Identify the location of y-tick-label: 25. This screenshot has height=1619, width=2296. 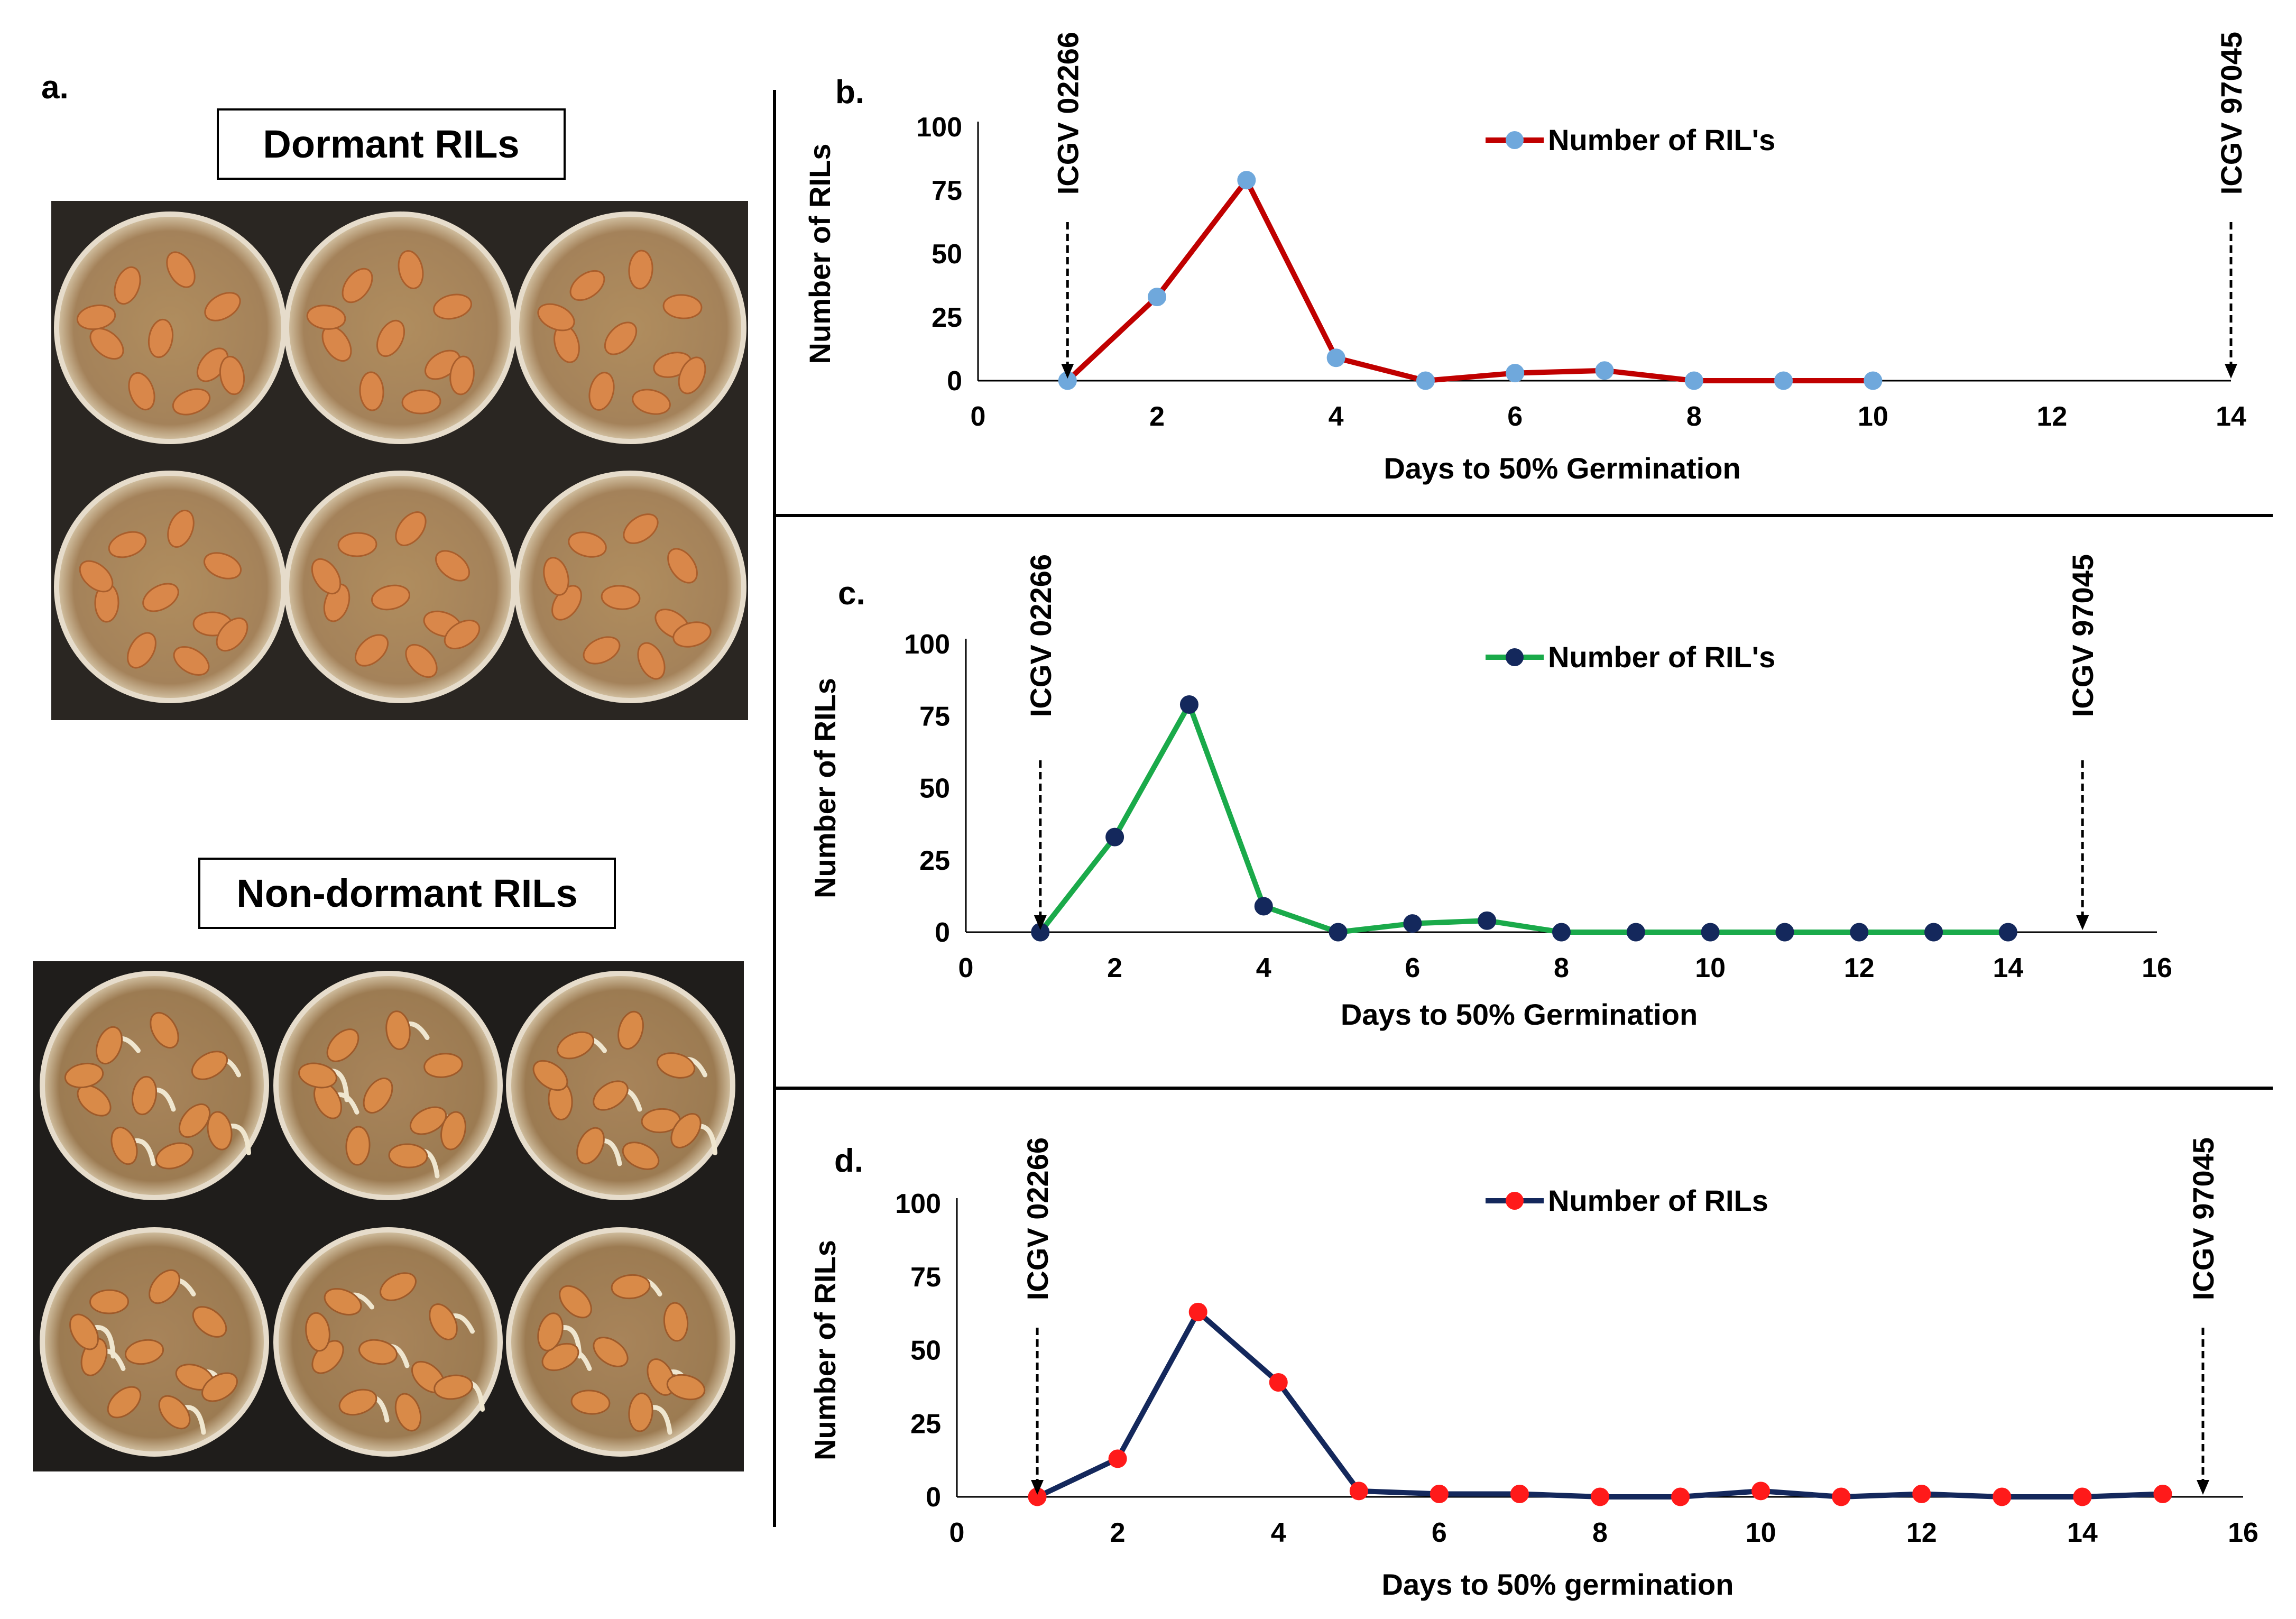
(947, 317).